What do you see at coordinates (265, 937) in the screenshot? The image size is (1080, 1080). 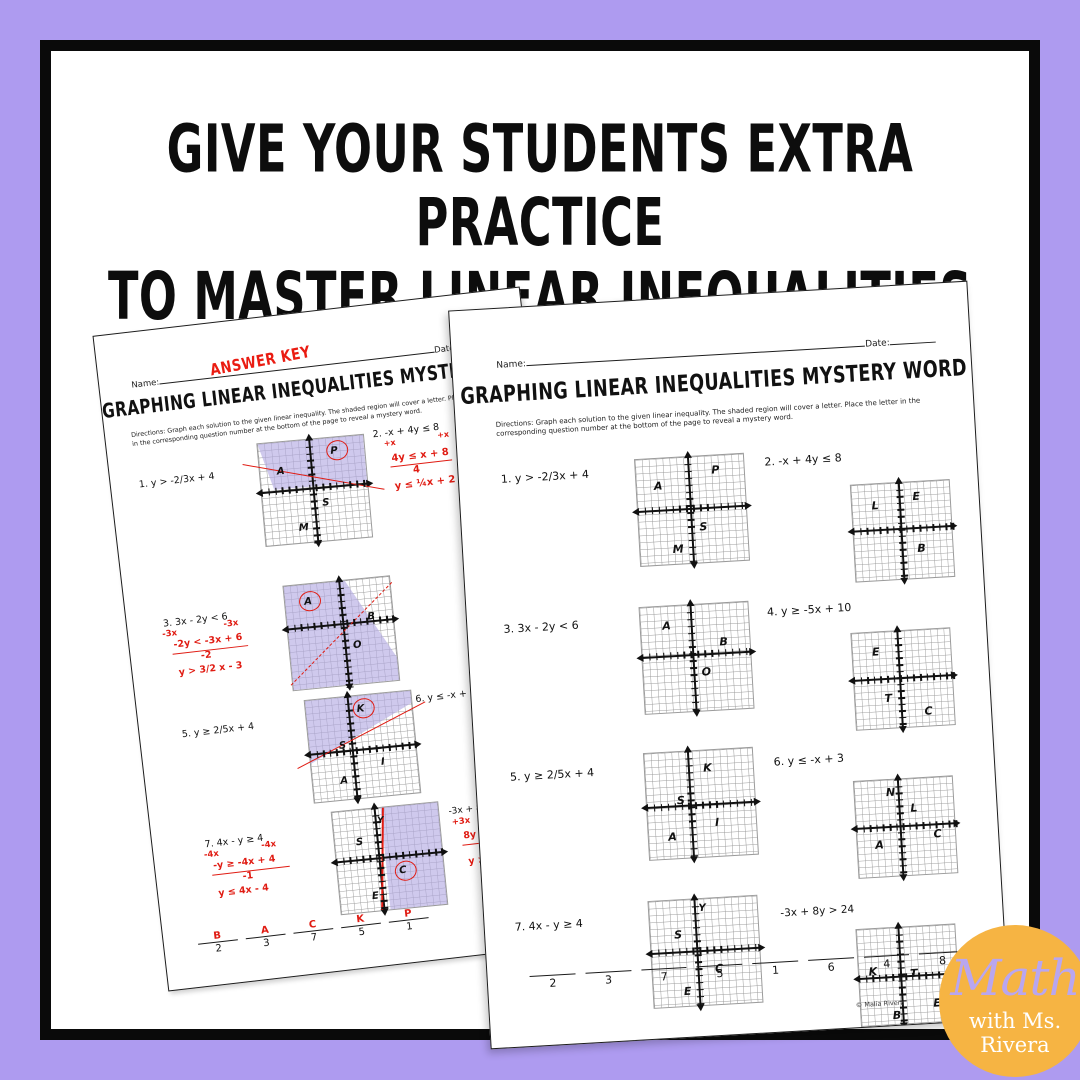 I see `blank-2-key: A 3` at bounding box center [265, 937].